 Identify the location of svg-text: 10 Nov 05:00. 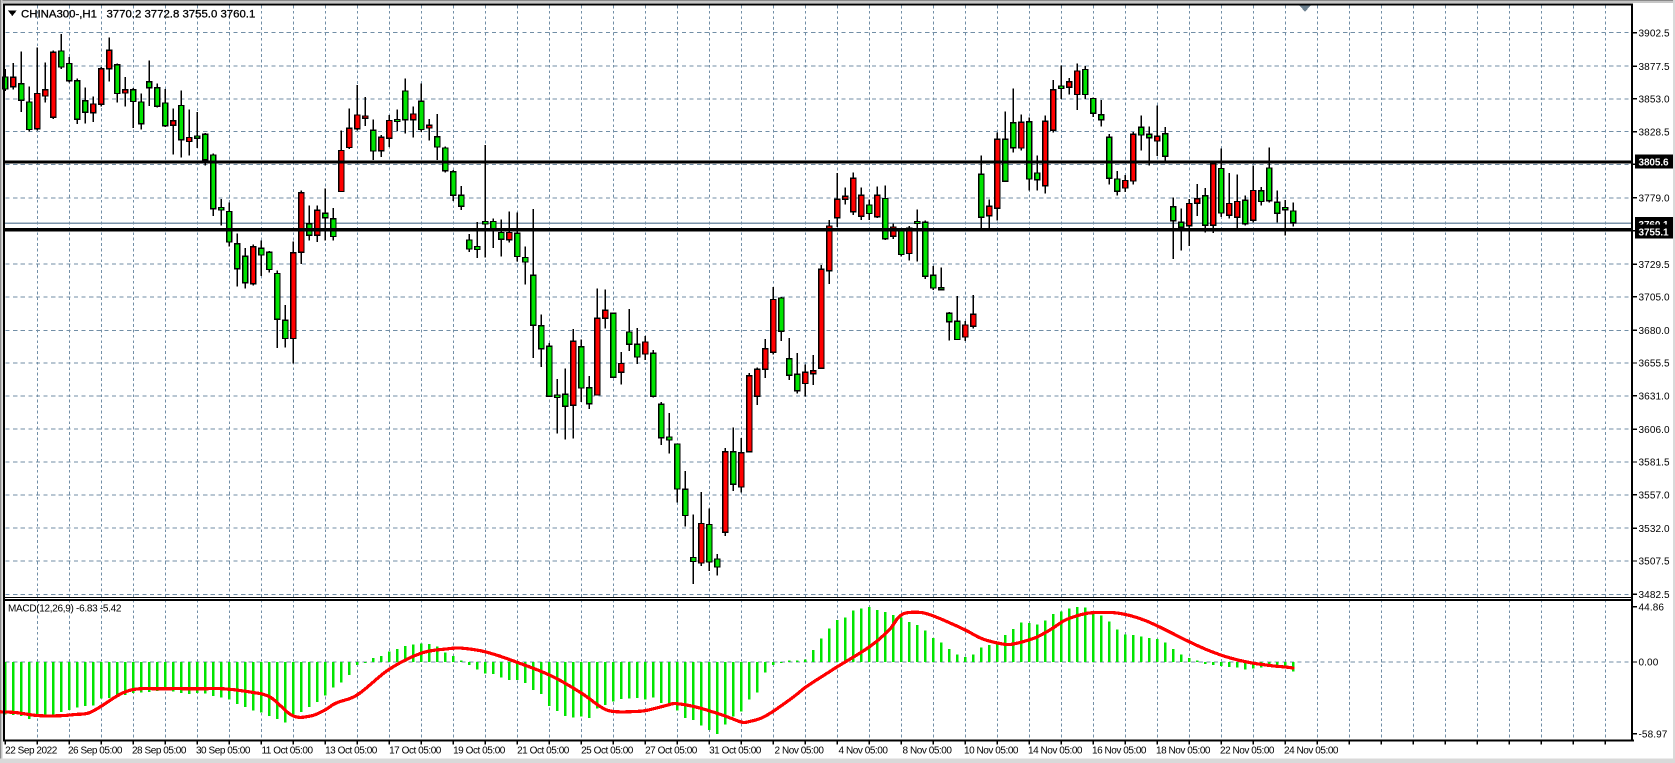
(991, 750).